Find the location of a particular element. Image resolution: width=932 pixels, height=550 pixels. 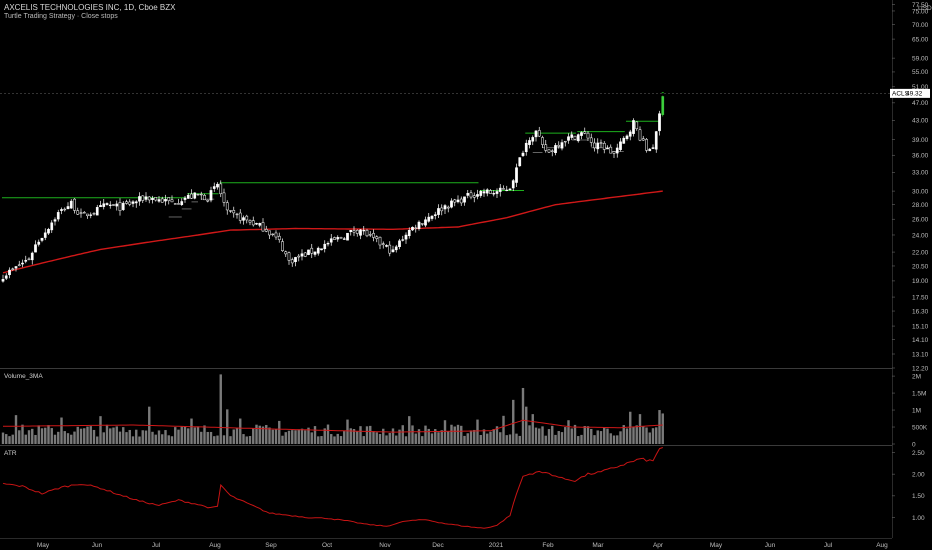

atr-panel: ATR is located at coordinates (332, 488).